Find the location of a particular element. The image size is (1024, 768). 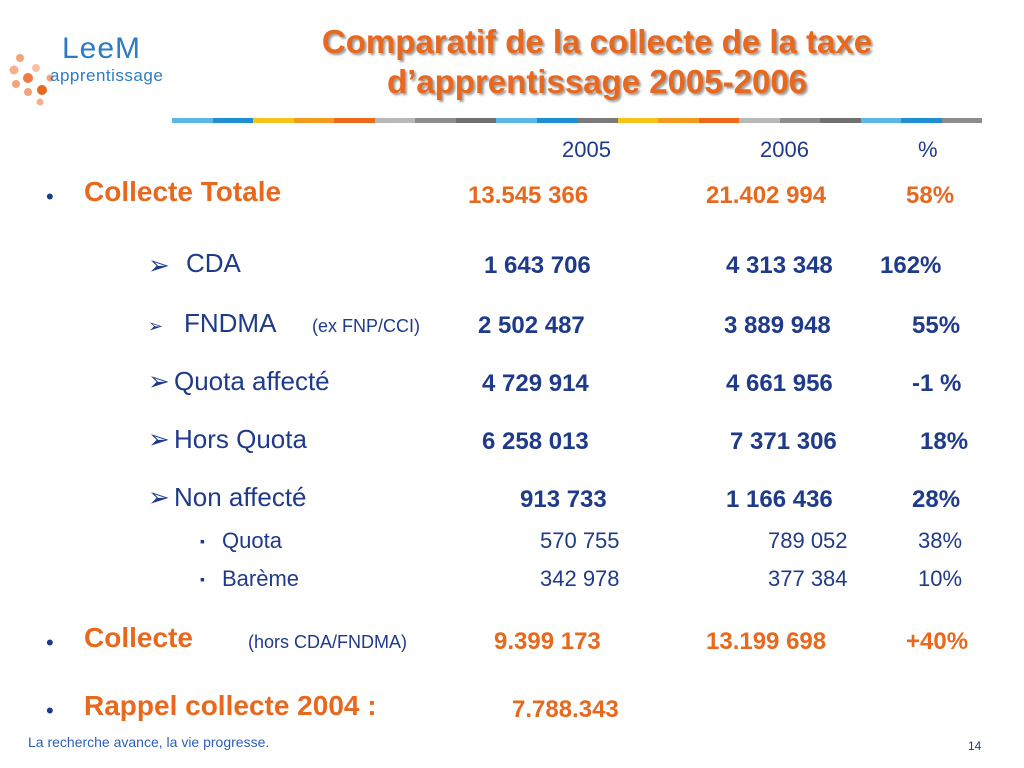

leem-logo: LeeM apprentissage is located at coordinates (86, 70).